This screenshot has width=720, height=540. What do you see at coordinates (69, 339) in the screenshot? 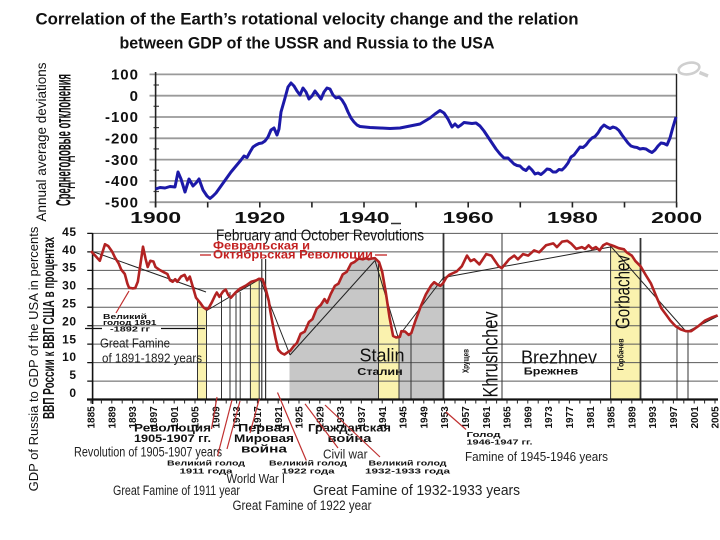
I see `svg-text: 15` at bounding box center [69, 339].